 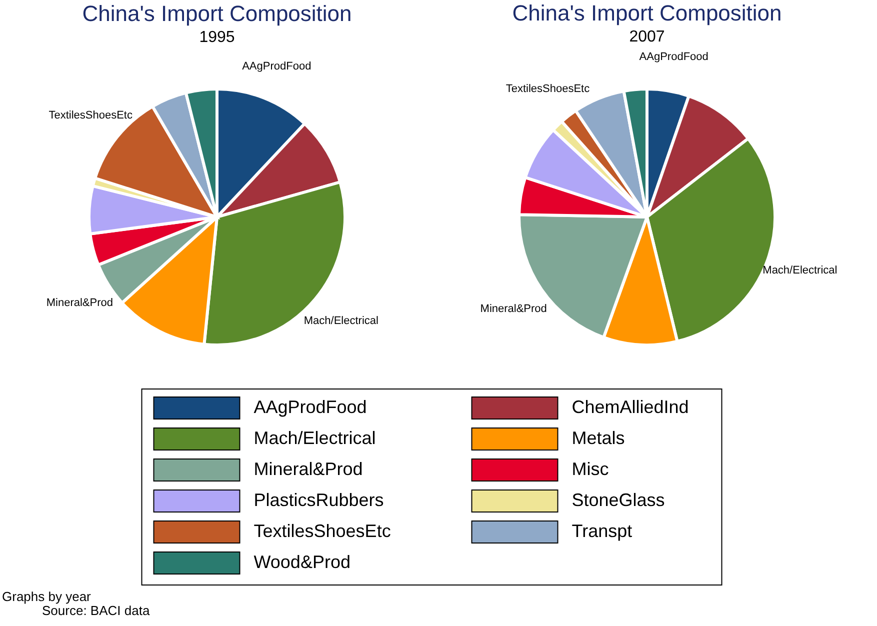 I want to click on legend-label: PlasticsRubbers, so click(x=319, y=500).